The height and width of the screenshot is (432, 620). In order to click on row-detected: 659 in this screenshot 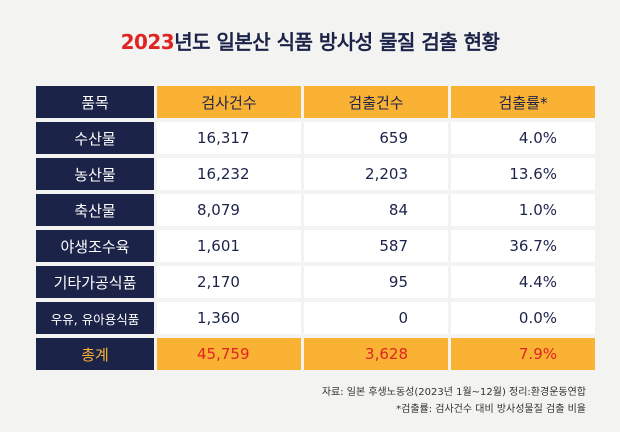, I will do `click(376, 138)`.